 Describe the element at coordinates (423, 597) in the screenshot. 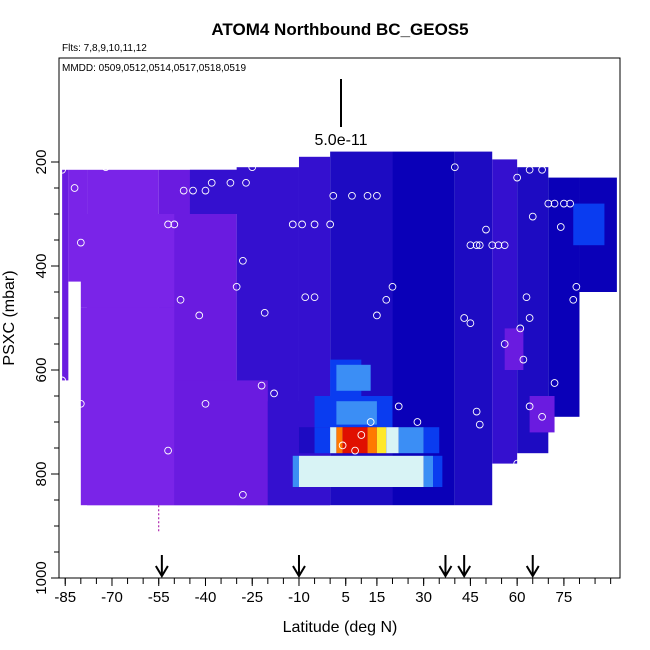

I see `x-tick-label: 30` at that location.